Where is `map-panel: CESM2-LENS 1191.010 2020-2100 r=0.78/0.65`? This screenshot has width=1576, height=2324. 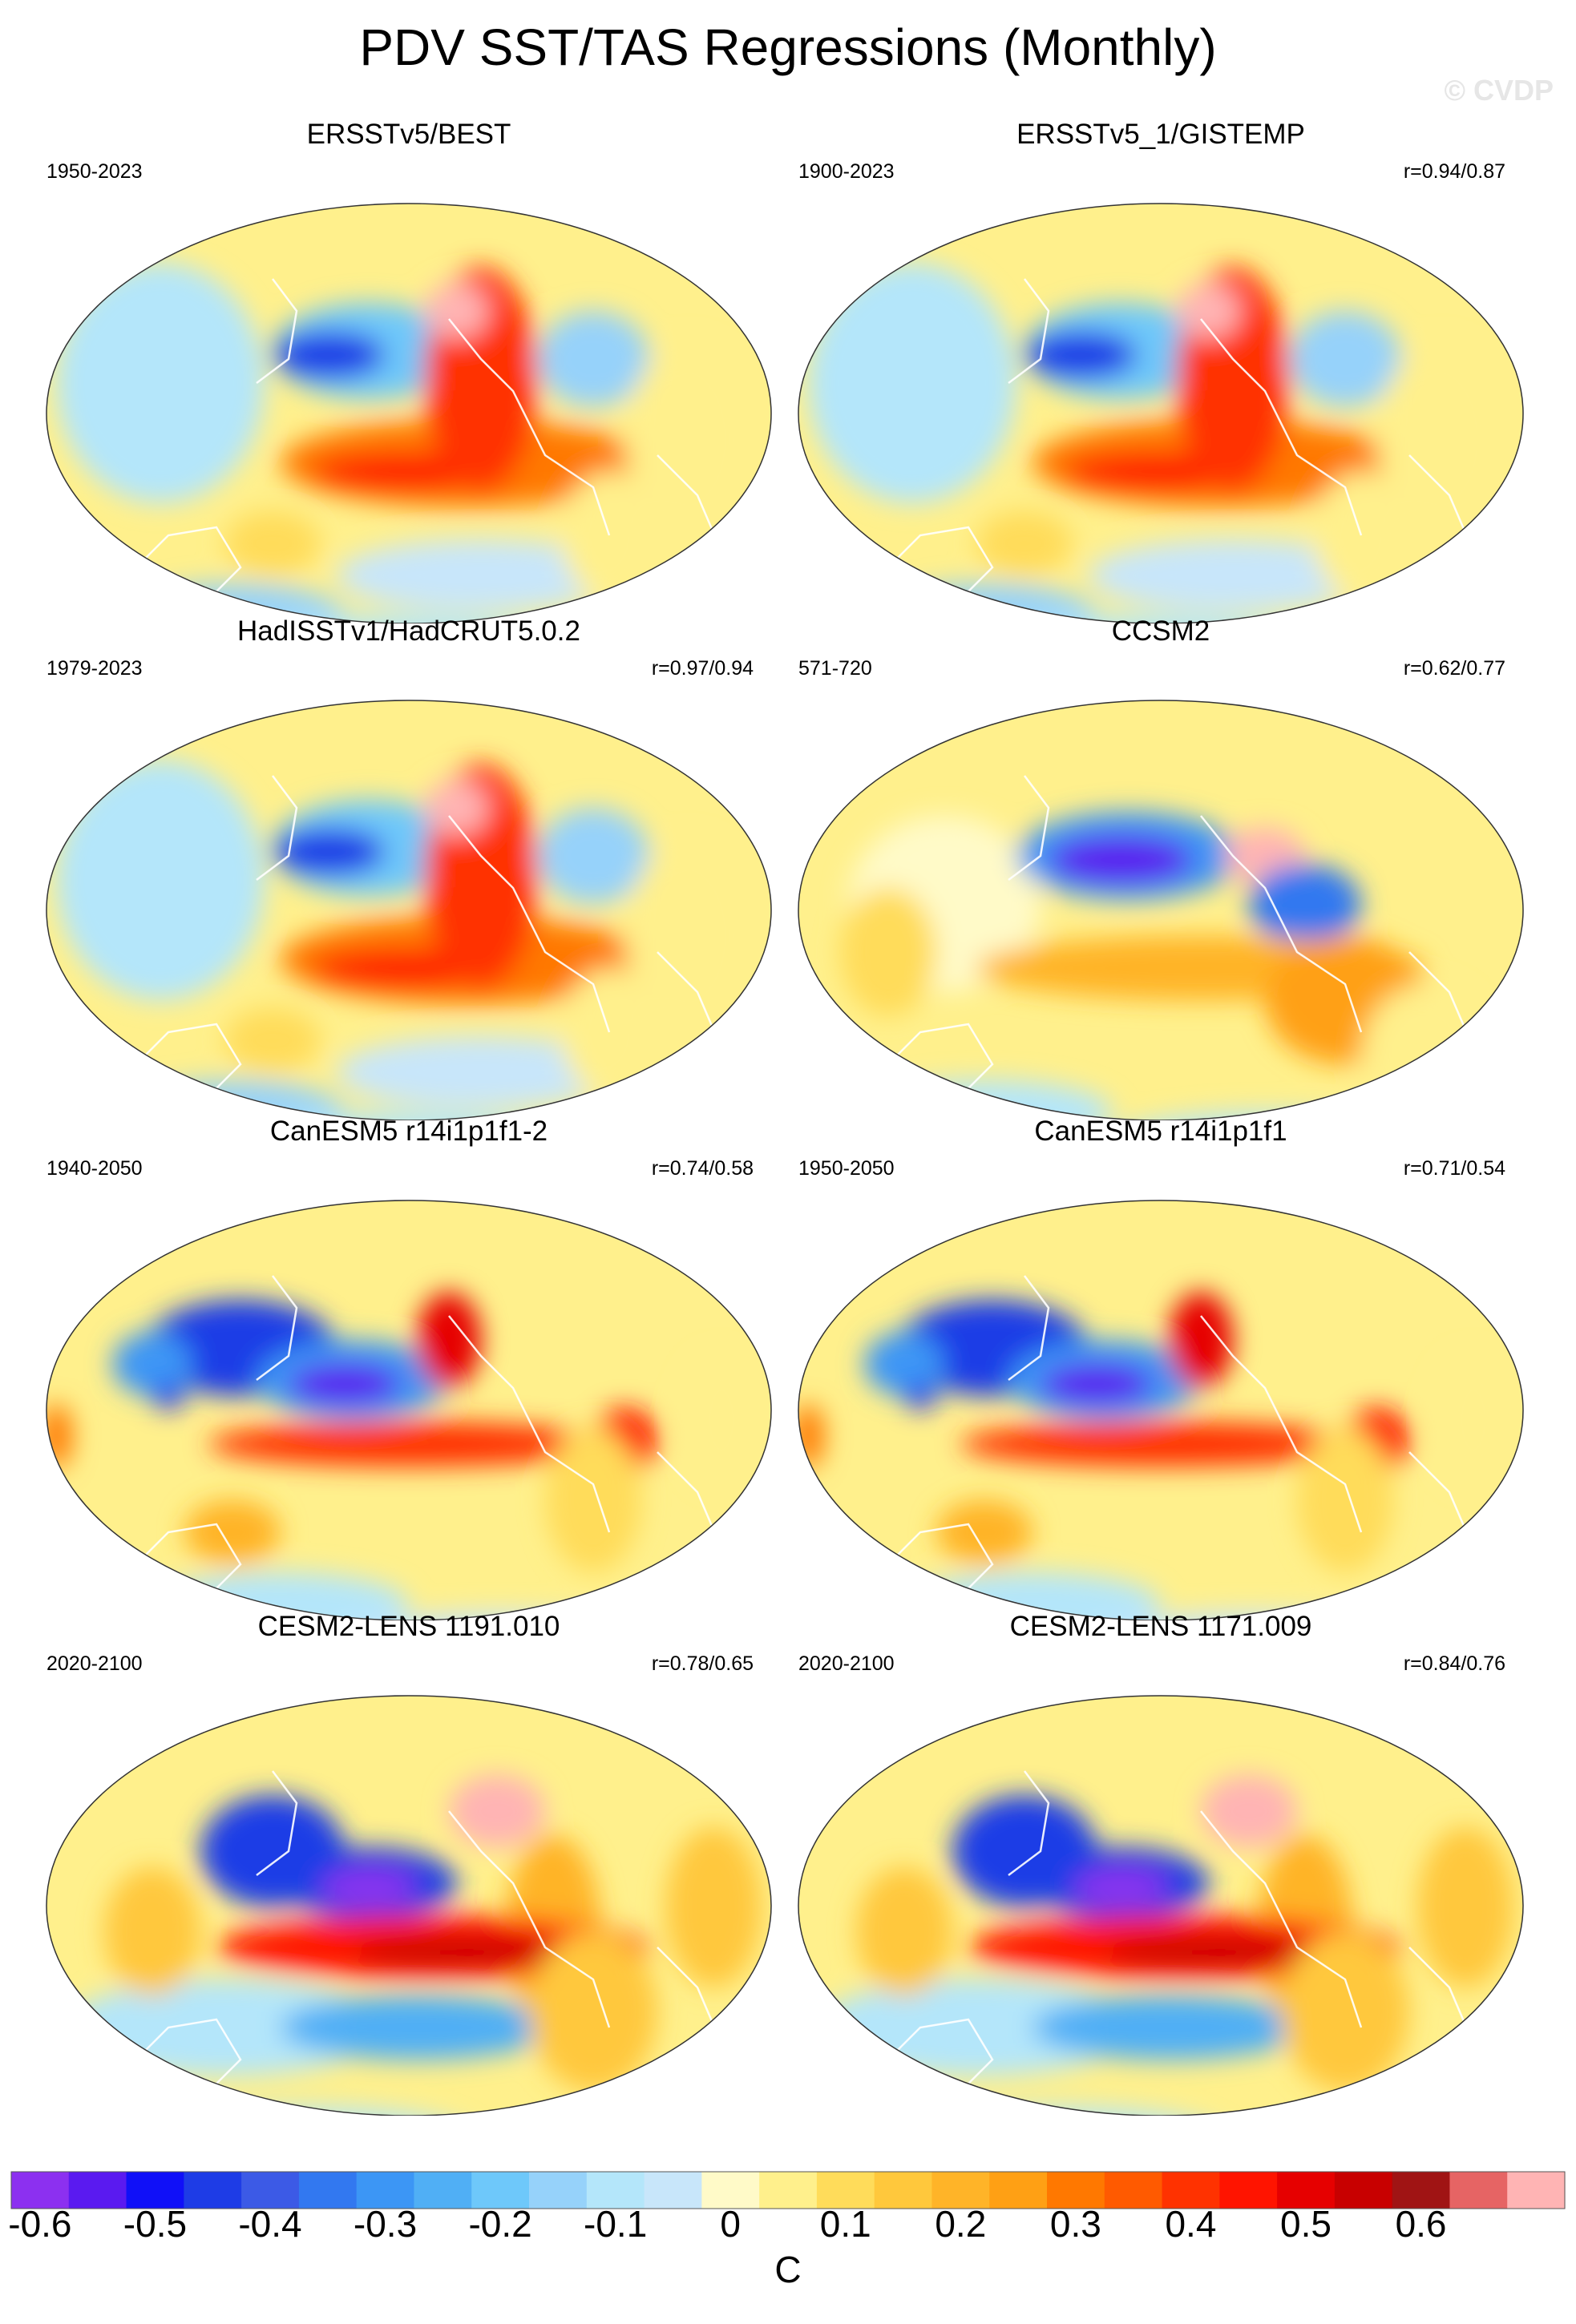 map-panel: CESM2-LENS 1191.010 2020-2100 r=0.78/0.65 is located at coordinates (409, 1863).